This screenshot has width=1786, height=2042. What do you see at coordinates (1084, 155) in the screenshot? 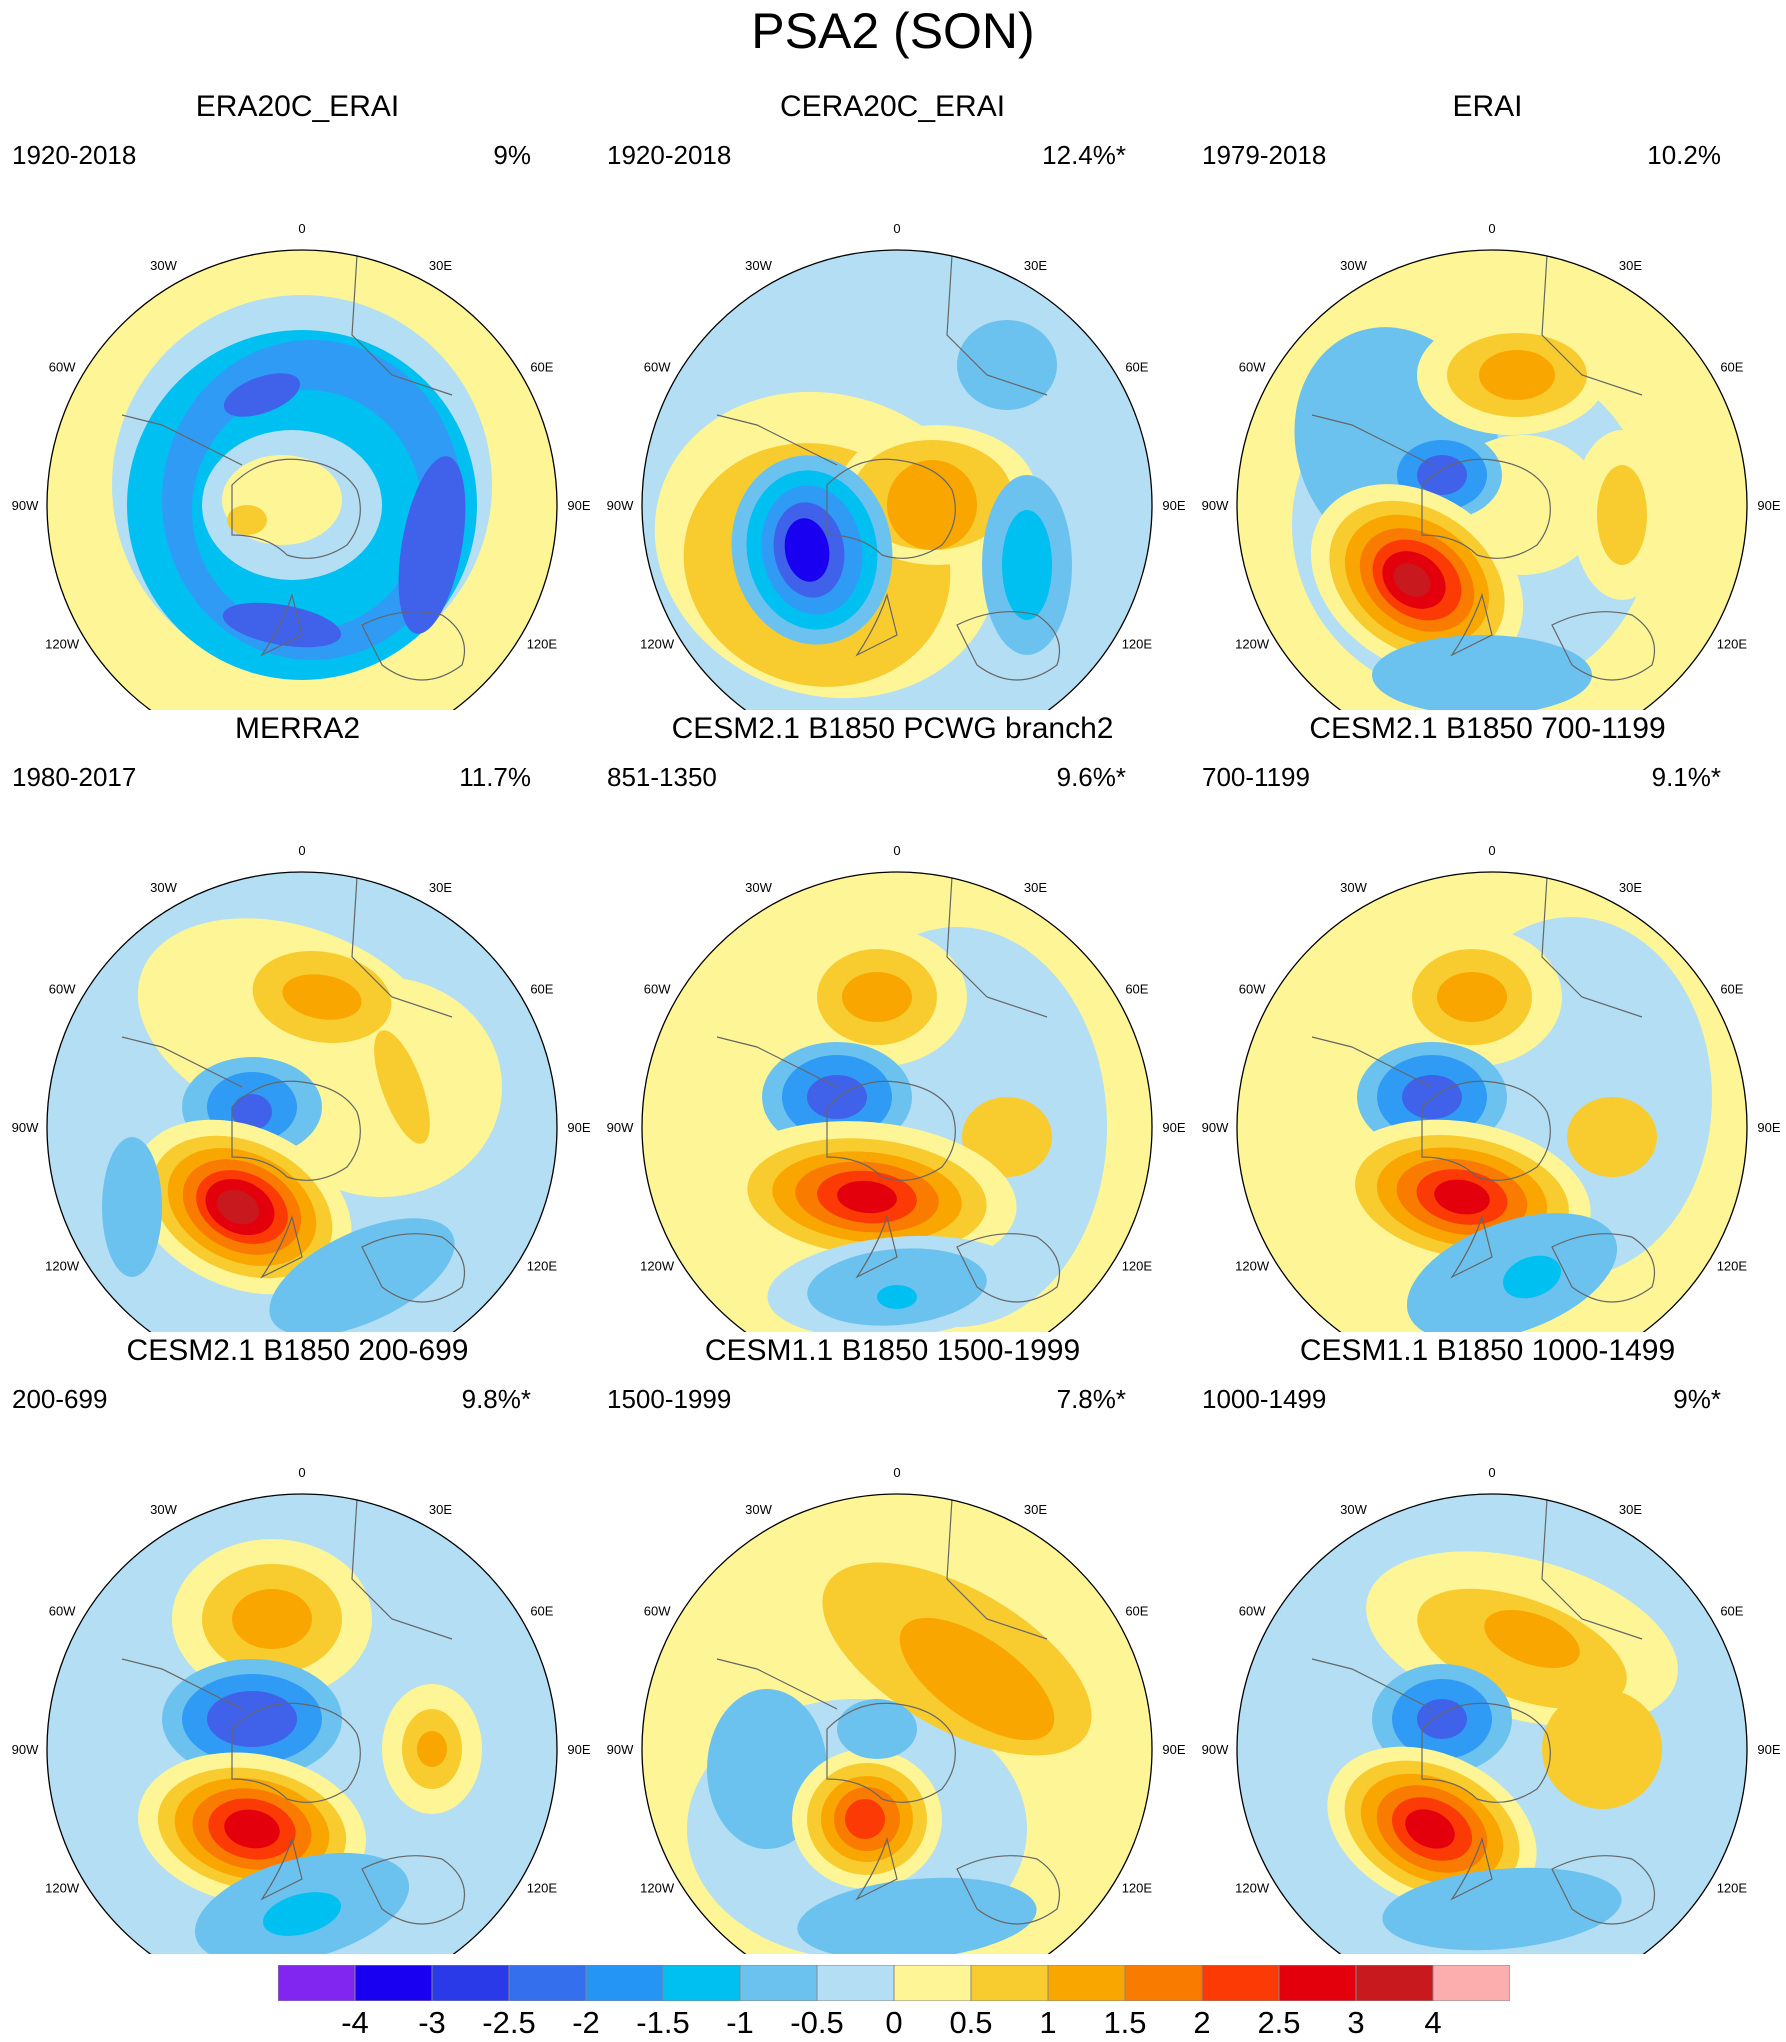
I see `panel-variance-percent: 12.4%*` at bounding box center [1084, 155].